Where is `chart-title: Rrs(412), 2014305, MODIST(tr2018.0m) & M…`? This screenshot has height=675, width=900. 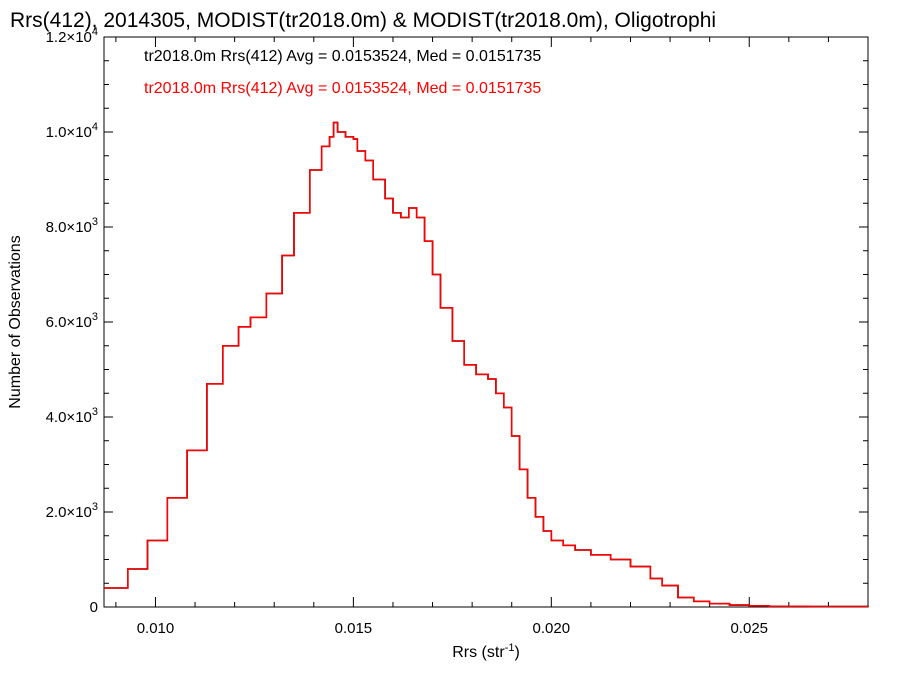
chart-title: Rrs(412), 2014305, MODIST(tr2018.0m) & M… is located at coordinates (363, 20).